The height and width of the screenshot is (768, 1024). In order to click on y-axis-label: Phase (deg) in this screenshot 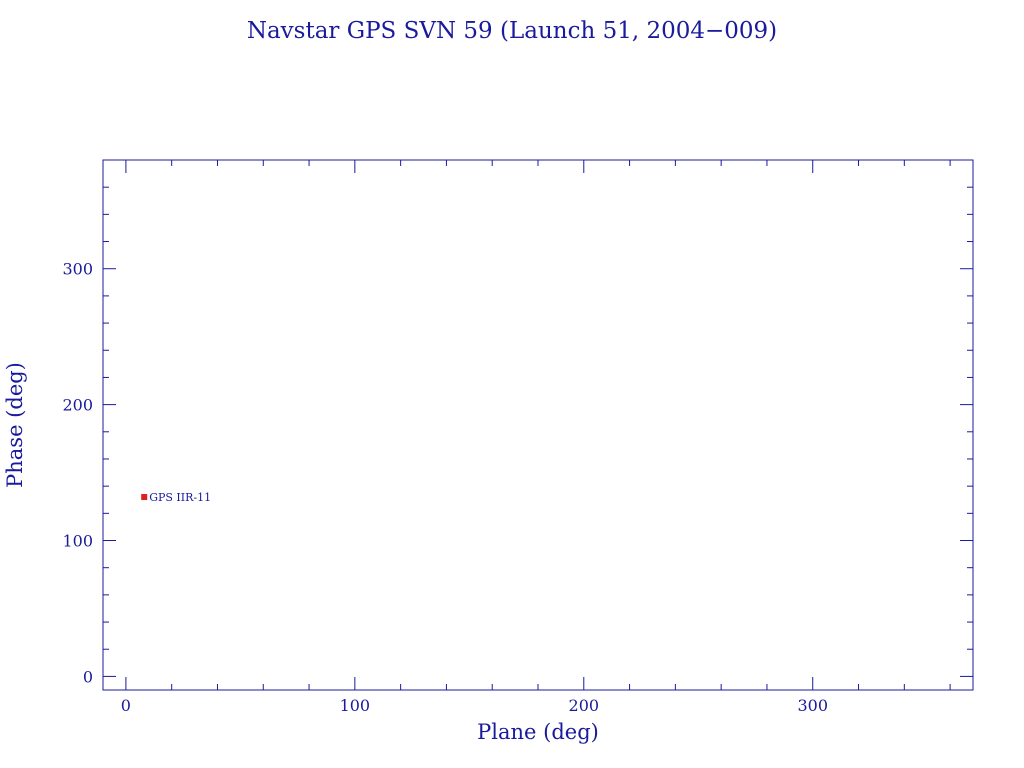, I will do `click(15, 425)`.